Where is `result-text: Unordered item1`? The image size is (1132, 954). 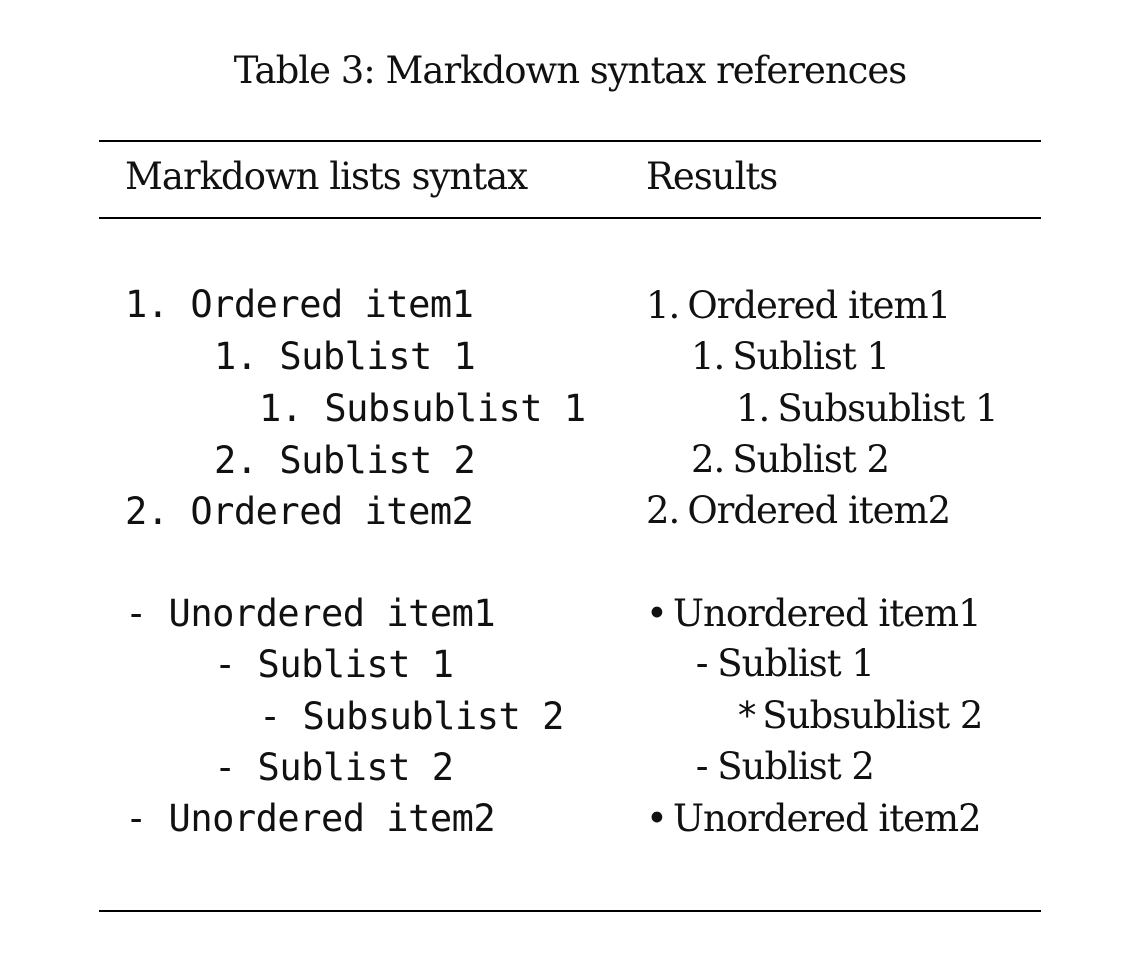
result-text: Unordered item1 is located at coordinates (827, 613).